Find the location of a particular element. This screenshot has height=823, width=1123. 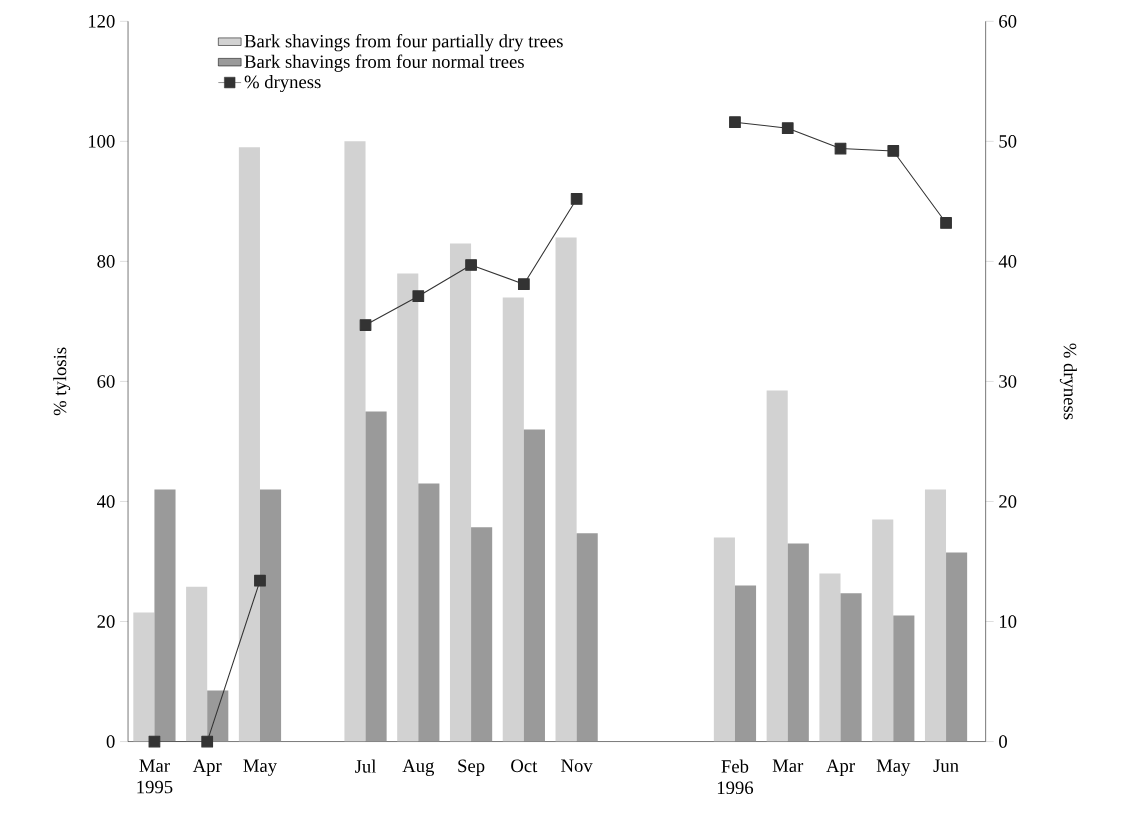

x-tick-label: Mar 1995 is located at coordinates (155, 776).